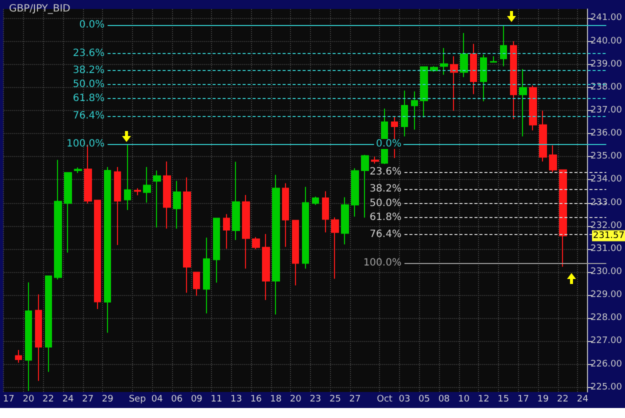 Image resolution: width=625 pixels, height=418 pixels. I want to click on y-tick-label: 241.00, so click(606, 18).